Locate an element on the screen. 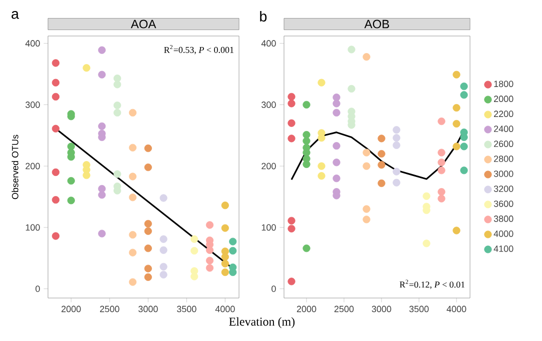 The height and width of the screenshot is (341, 542). legend-label: 3000 is located at coordinates (504, 173).